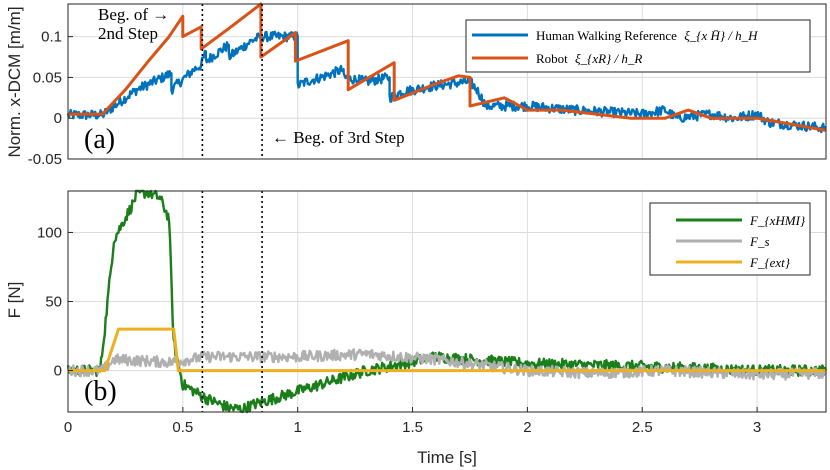 This screenshot has width=830, height=470. Describe the element at coordinates (50, 98) in the screenshot. I see `panel-a-y-ticks: -0.05 0 0.05 0.1` at that location.